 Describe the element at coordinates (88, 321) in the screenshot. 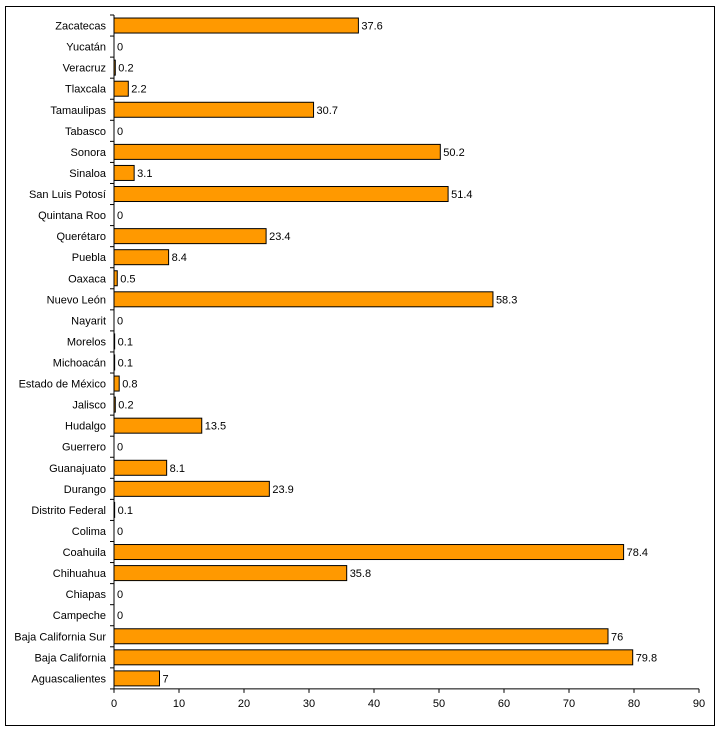

I see `category-label: Nayarit` at that location.